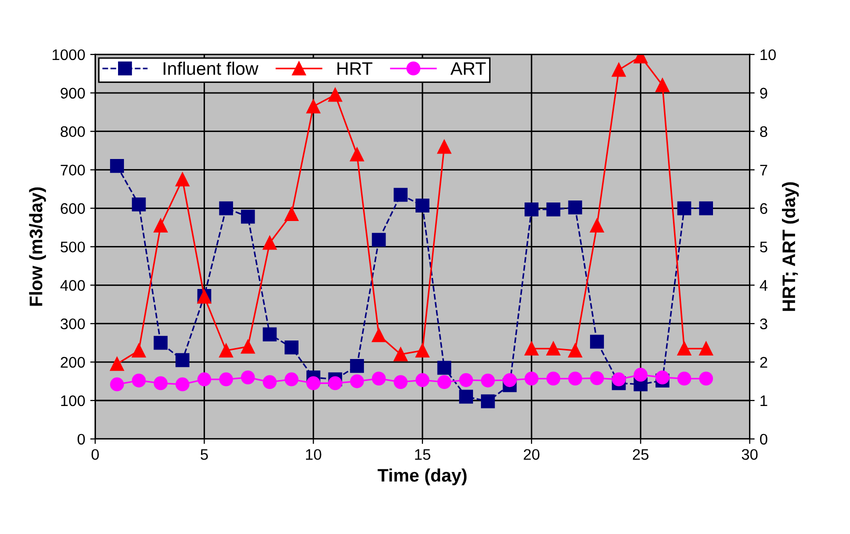 This screenshot has height=534, width=850. What do you see at coordinates (764, 93) in the screenshot?
I see `y2-tick-label: 9` at bounding box center [764, 93].